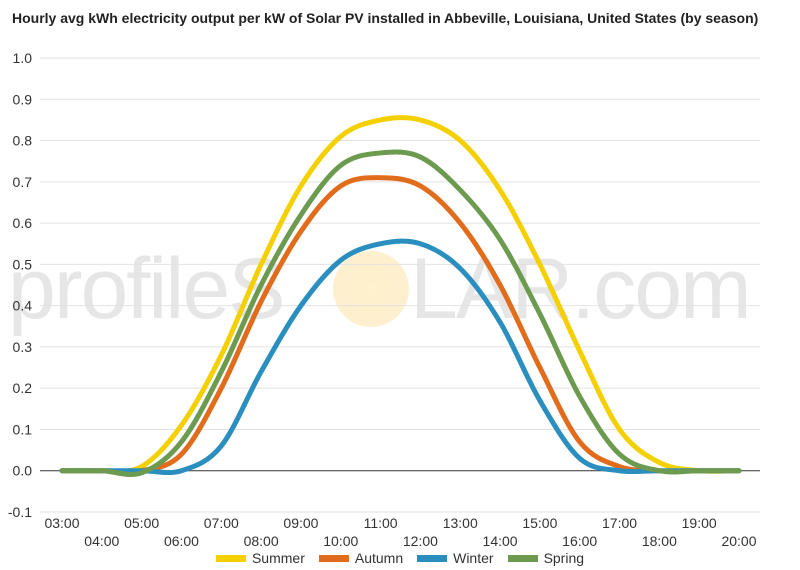 This screenshot has width=800, height=570. What do you see at coordinates (221, 523) in the screenshot?
I see `x-tick-label: 07:00` at bounding box center [221, 523].